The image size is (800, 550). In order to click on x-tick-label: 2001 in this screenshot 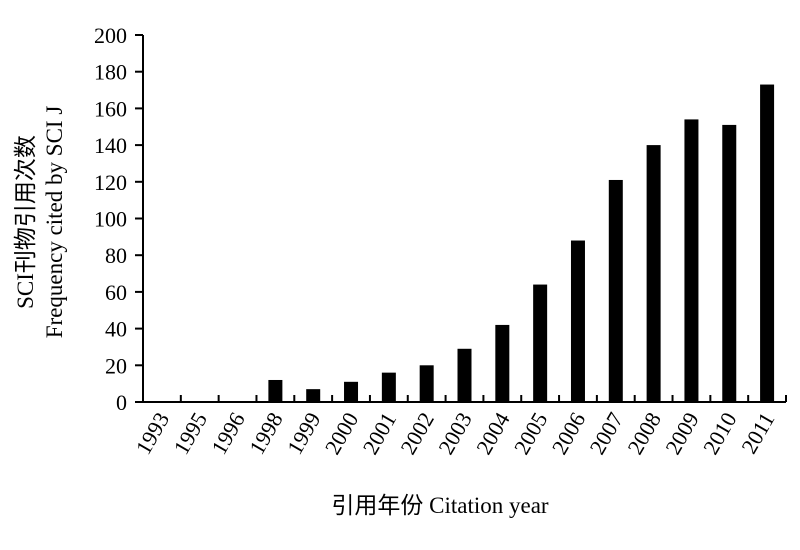, I will do `click(380, 433)`.